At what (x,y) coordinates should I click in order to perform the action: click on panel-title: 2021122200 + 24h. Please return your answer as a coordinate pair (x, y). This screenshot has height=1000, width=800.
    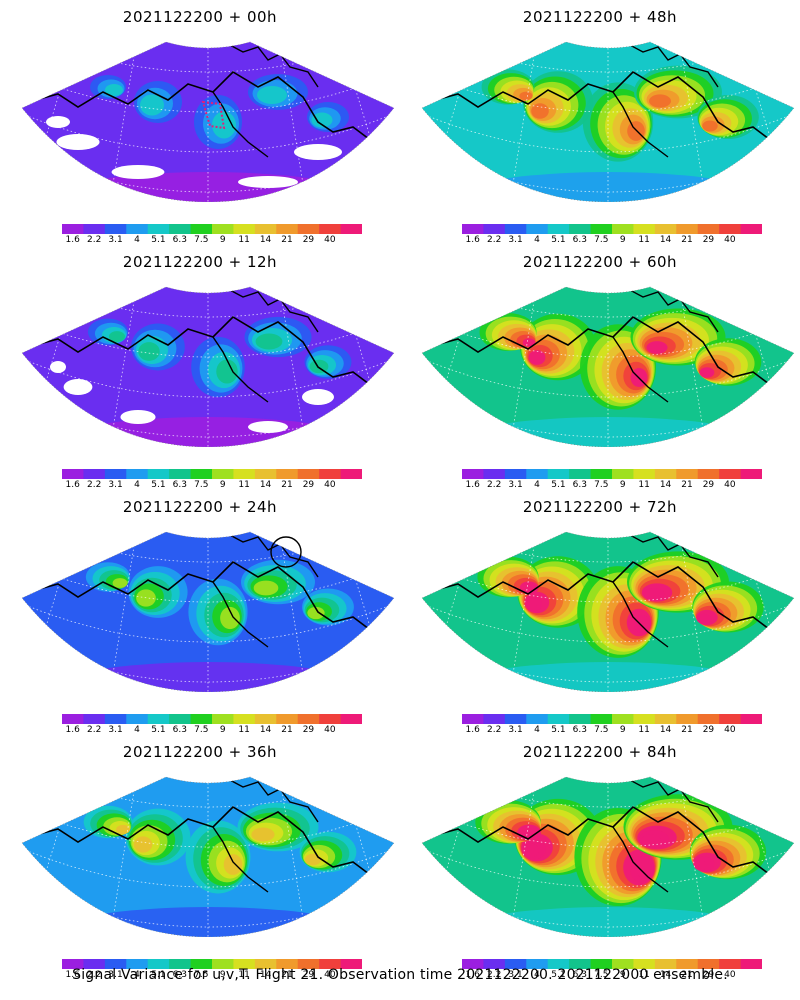
    Looking at the image, I should click on (200, 507).